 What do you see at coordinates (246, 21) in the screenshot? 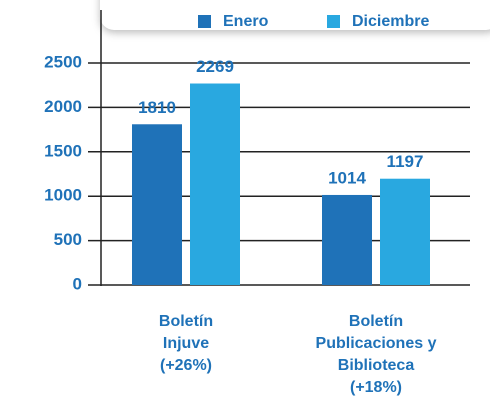
I see `legend-label: Enero` at bounding box center [246, 21].